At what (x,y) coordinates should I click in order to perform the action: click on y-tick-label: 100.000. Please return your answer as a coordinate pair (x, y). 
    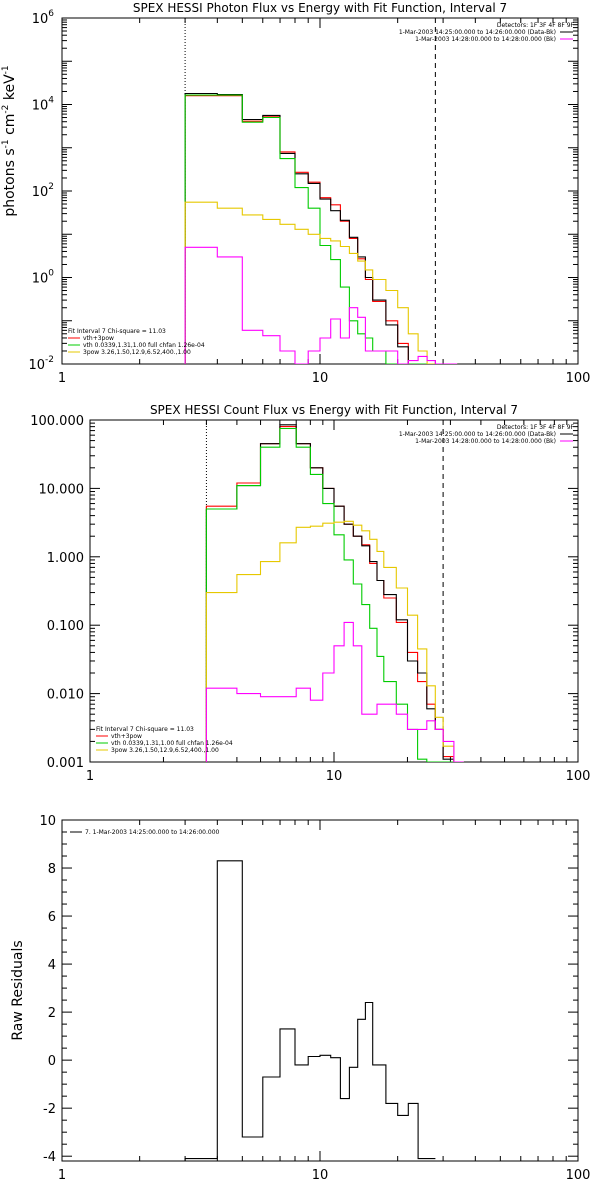
    Looking at the image, I should click on (57, 421).